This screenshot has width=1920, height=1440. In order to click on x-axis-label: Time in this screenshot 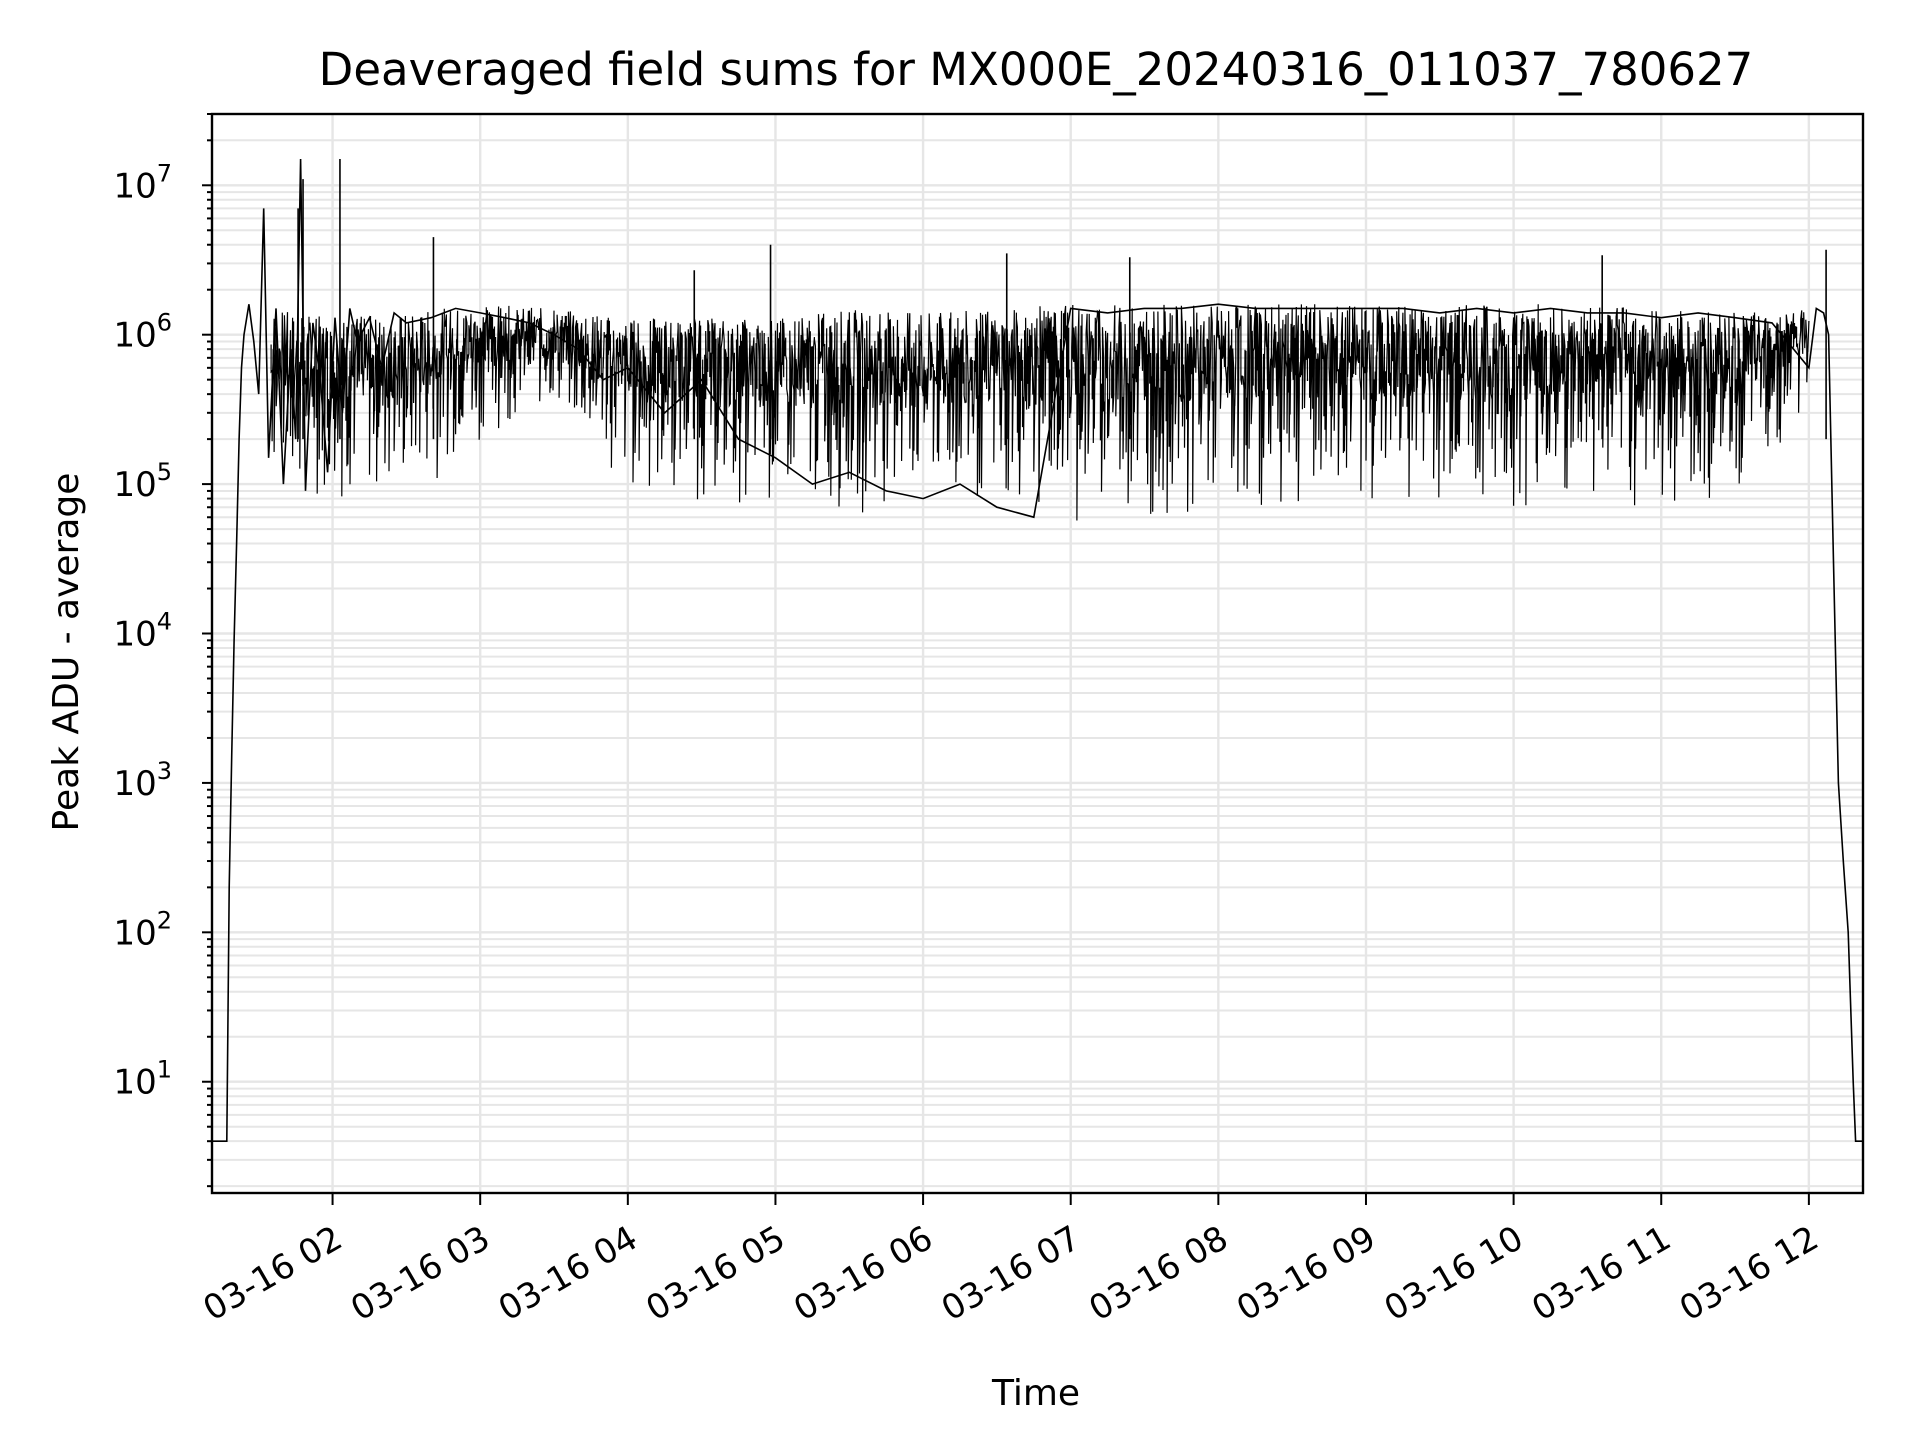, I will do `click(1035, 1393)`.